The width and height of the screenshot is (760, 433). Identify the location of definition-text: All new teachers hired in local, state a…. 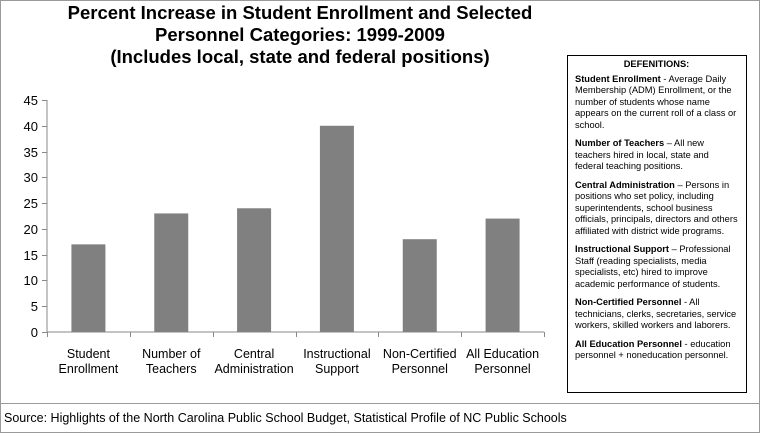
(642, 154).